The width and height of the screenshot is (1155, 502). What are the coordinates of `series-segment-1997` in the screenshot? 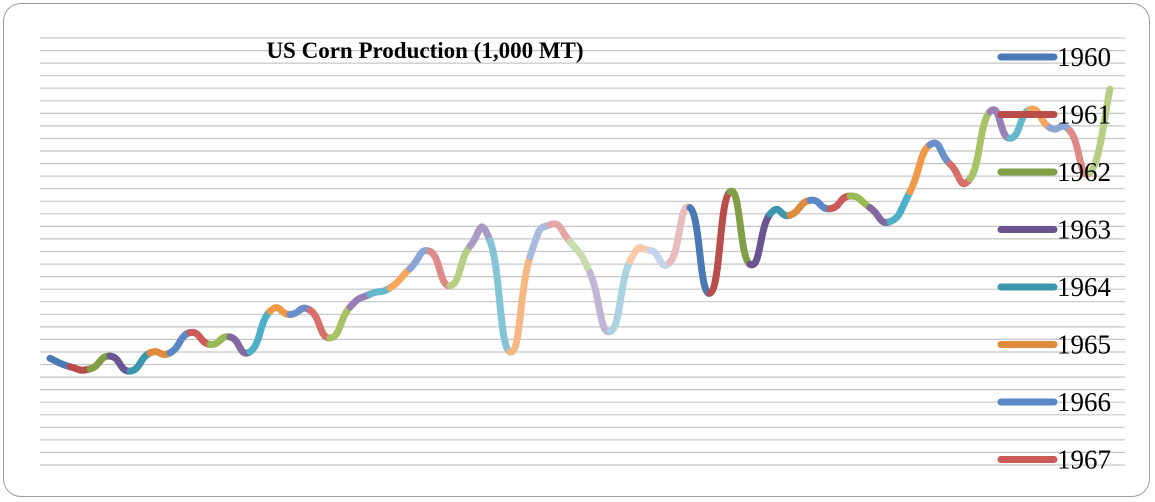 It's located at (800, 207).